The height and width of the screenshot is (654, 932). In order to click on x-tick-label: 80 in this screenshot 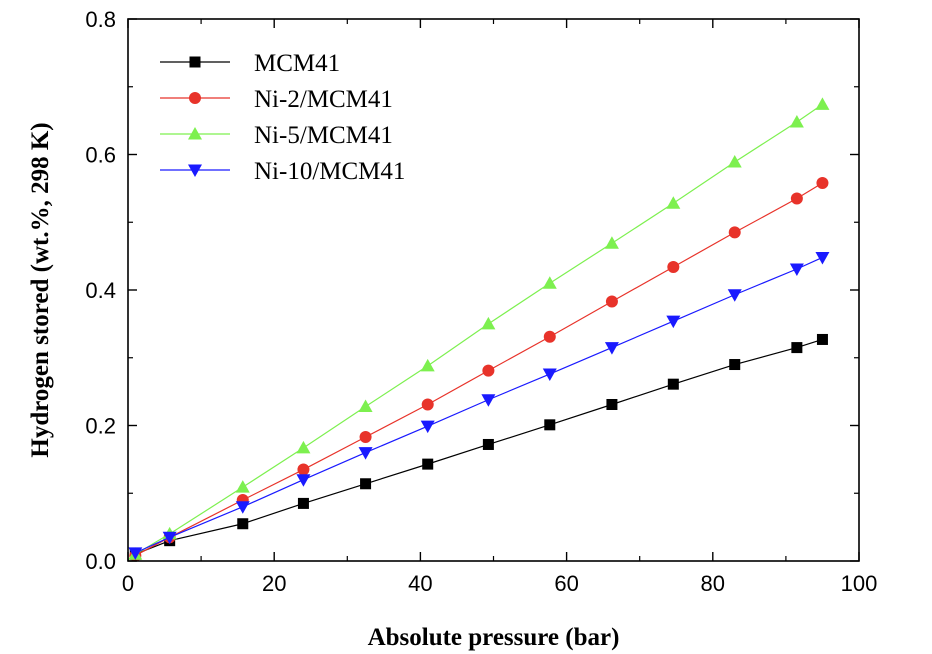, I will do `click(713, 583)`.